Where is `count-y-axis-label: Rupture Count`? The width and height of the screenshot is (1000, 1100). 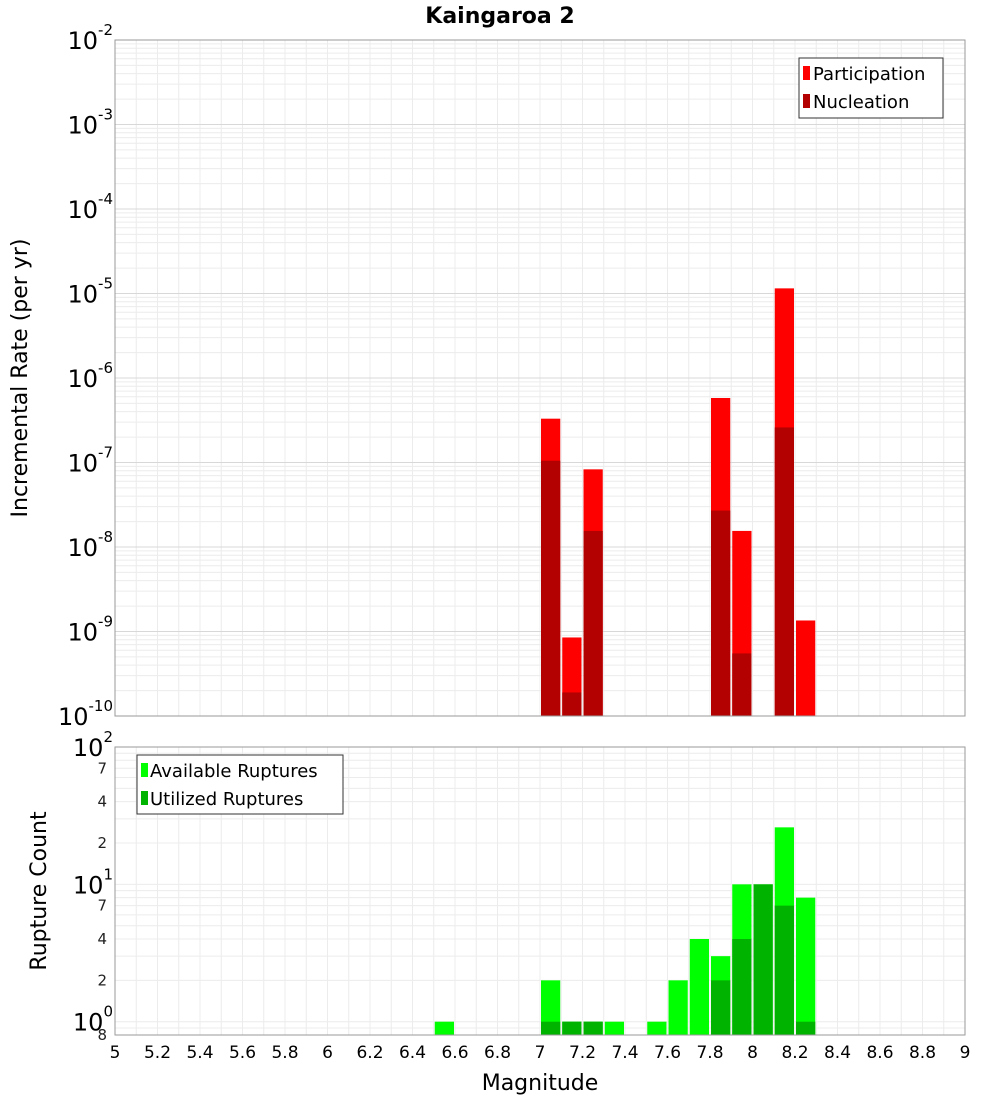 count-y-axis-label: Rupture Count is located at coordinates (39, 891).